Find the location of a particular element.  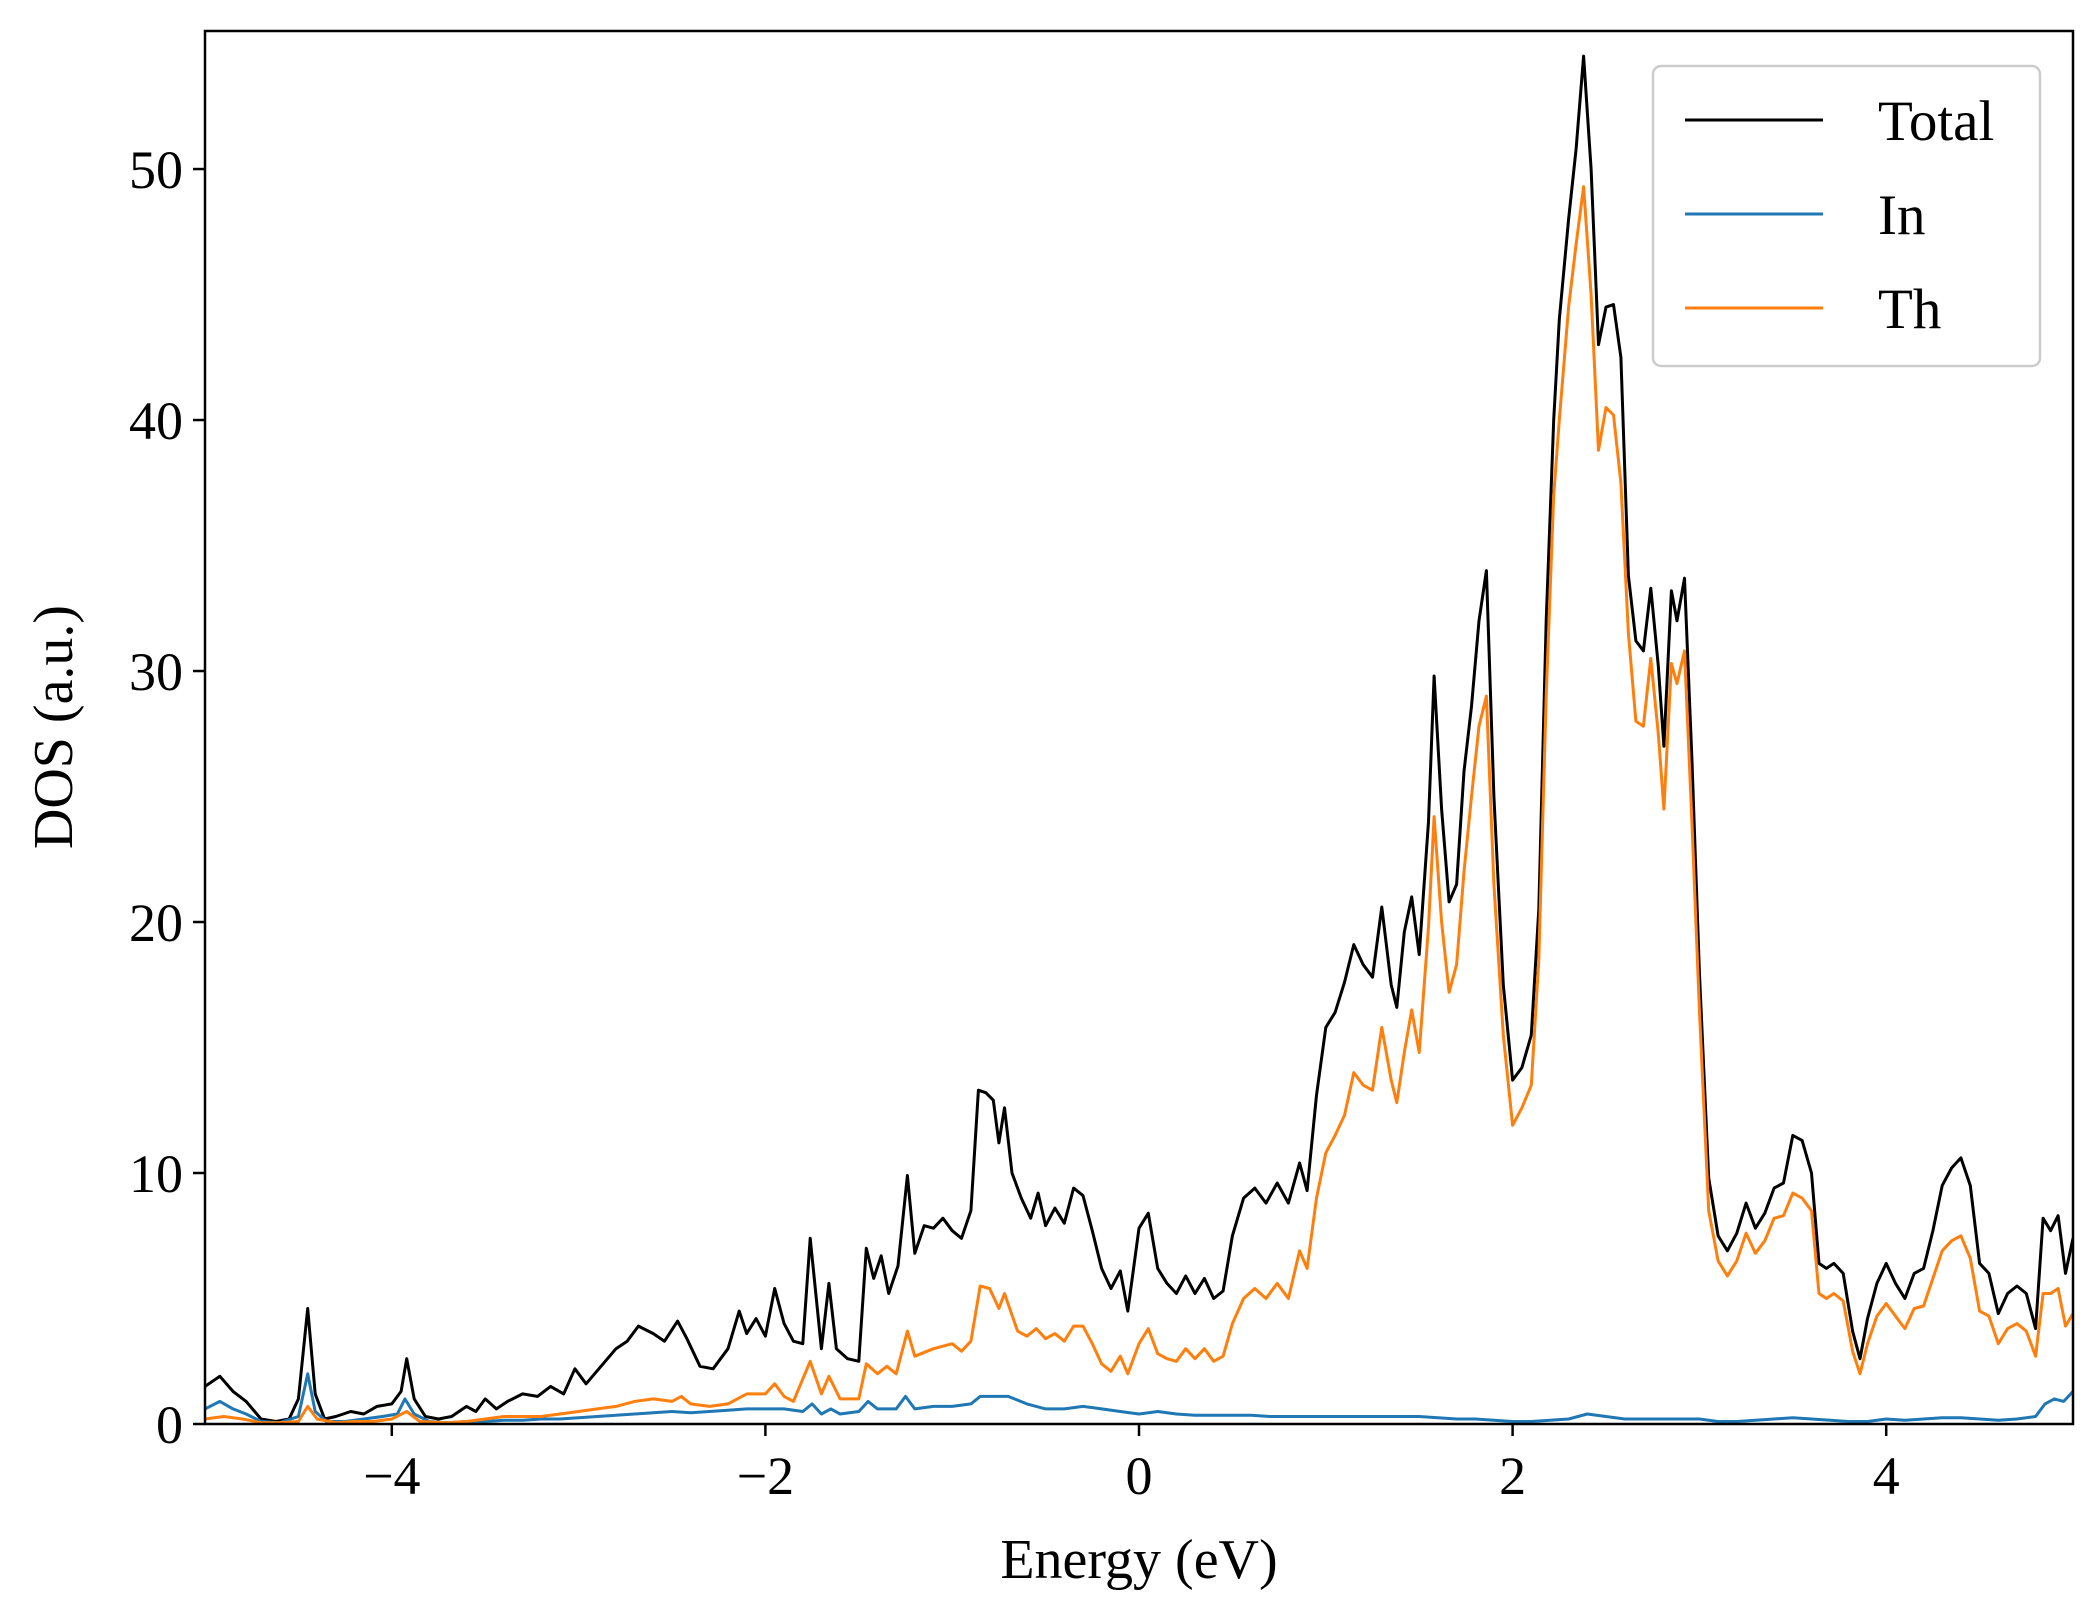

legend-label-total: Total is located at coordinates (1936, 121).